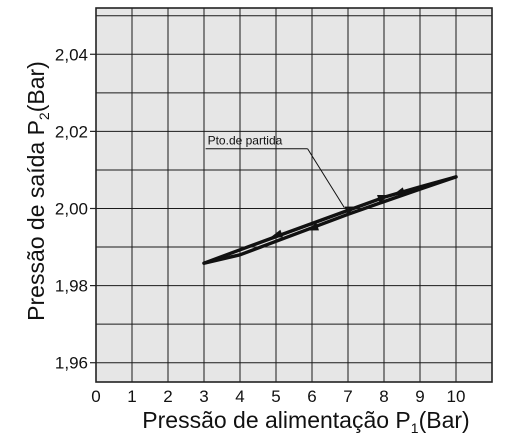 This screenshot has height=443, width=509. Describe the element at coordinates (71, 54) in the screenshot. I see `y-tick-label: 2,04` at that location.